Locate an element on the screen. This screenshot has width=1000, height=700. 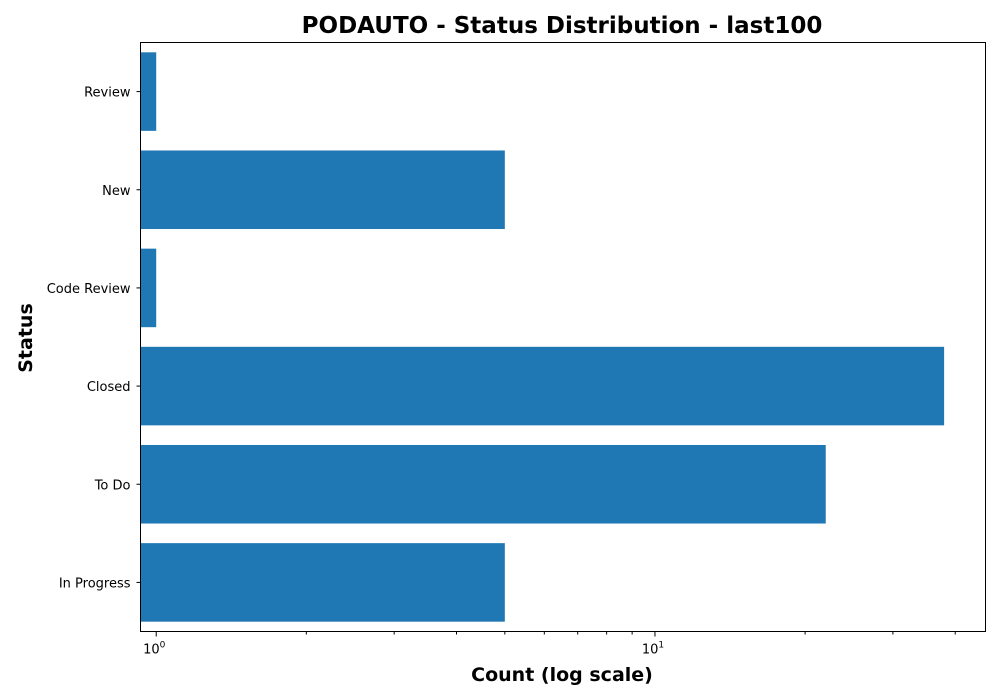
y-tick-label: Closed is located at coordinates (109, 387).